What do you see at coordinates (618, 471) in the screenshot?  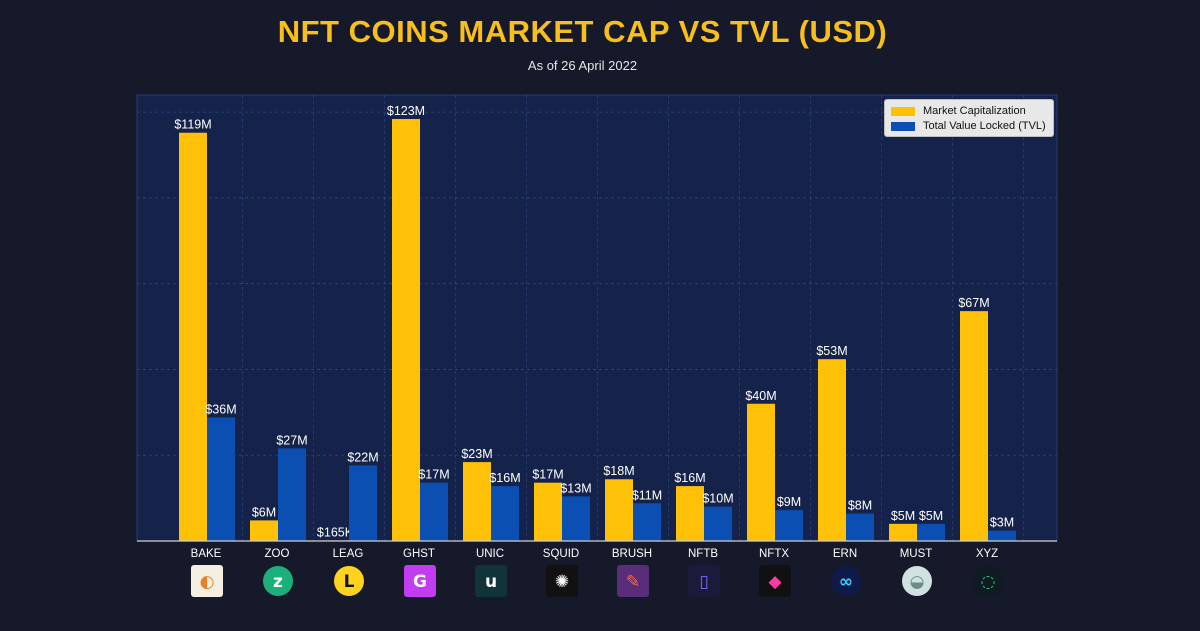 I see `data-label-market-cap: $18M` at bounding box center [618, 471].